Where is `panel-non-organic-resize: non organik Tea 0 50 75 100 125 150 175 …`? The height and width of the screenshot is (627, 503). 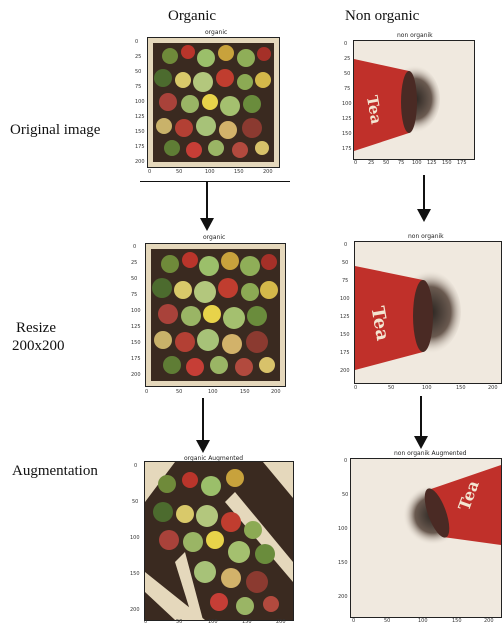 panel-non-organic-resize: non organik Tea 0 50 75 100 125 150 175 … is located at coordinates (421, 312).